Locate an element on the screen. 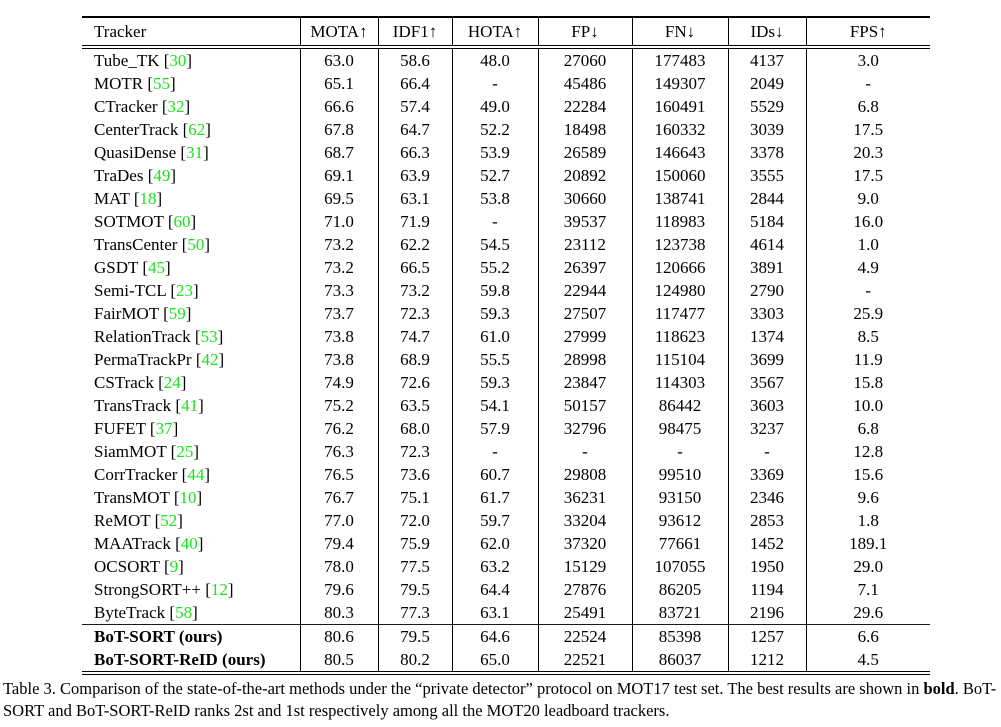 Image resolution: width=1001 pixels, height=727 pixels. tracker-name: PermaTrackPr is located at coordinates (143, 359).